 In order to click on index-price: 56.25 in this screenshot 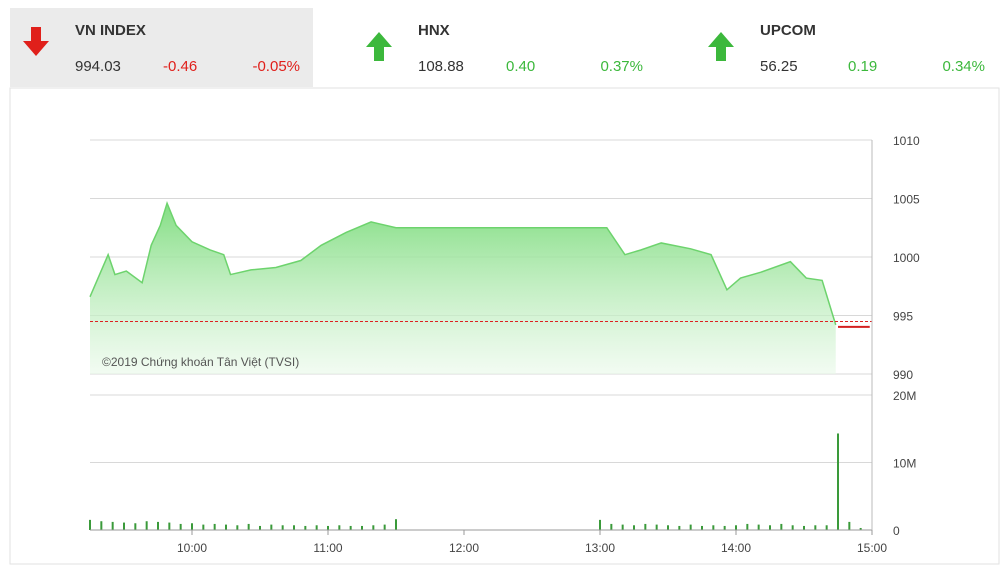, I will do `click(779, 66)`.